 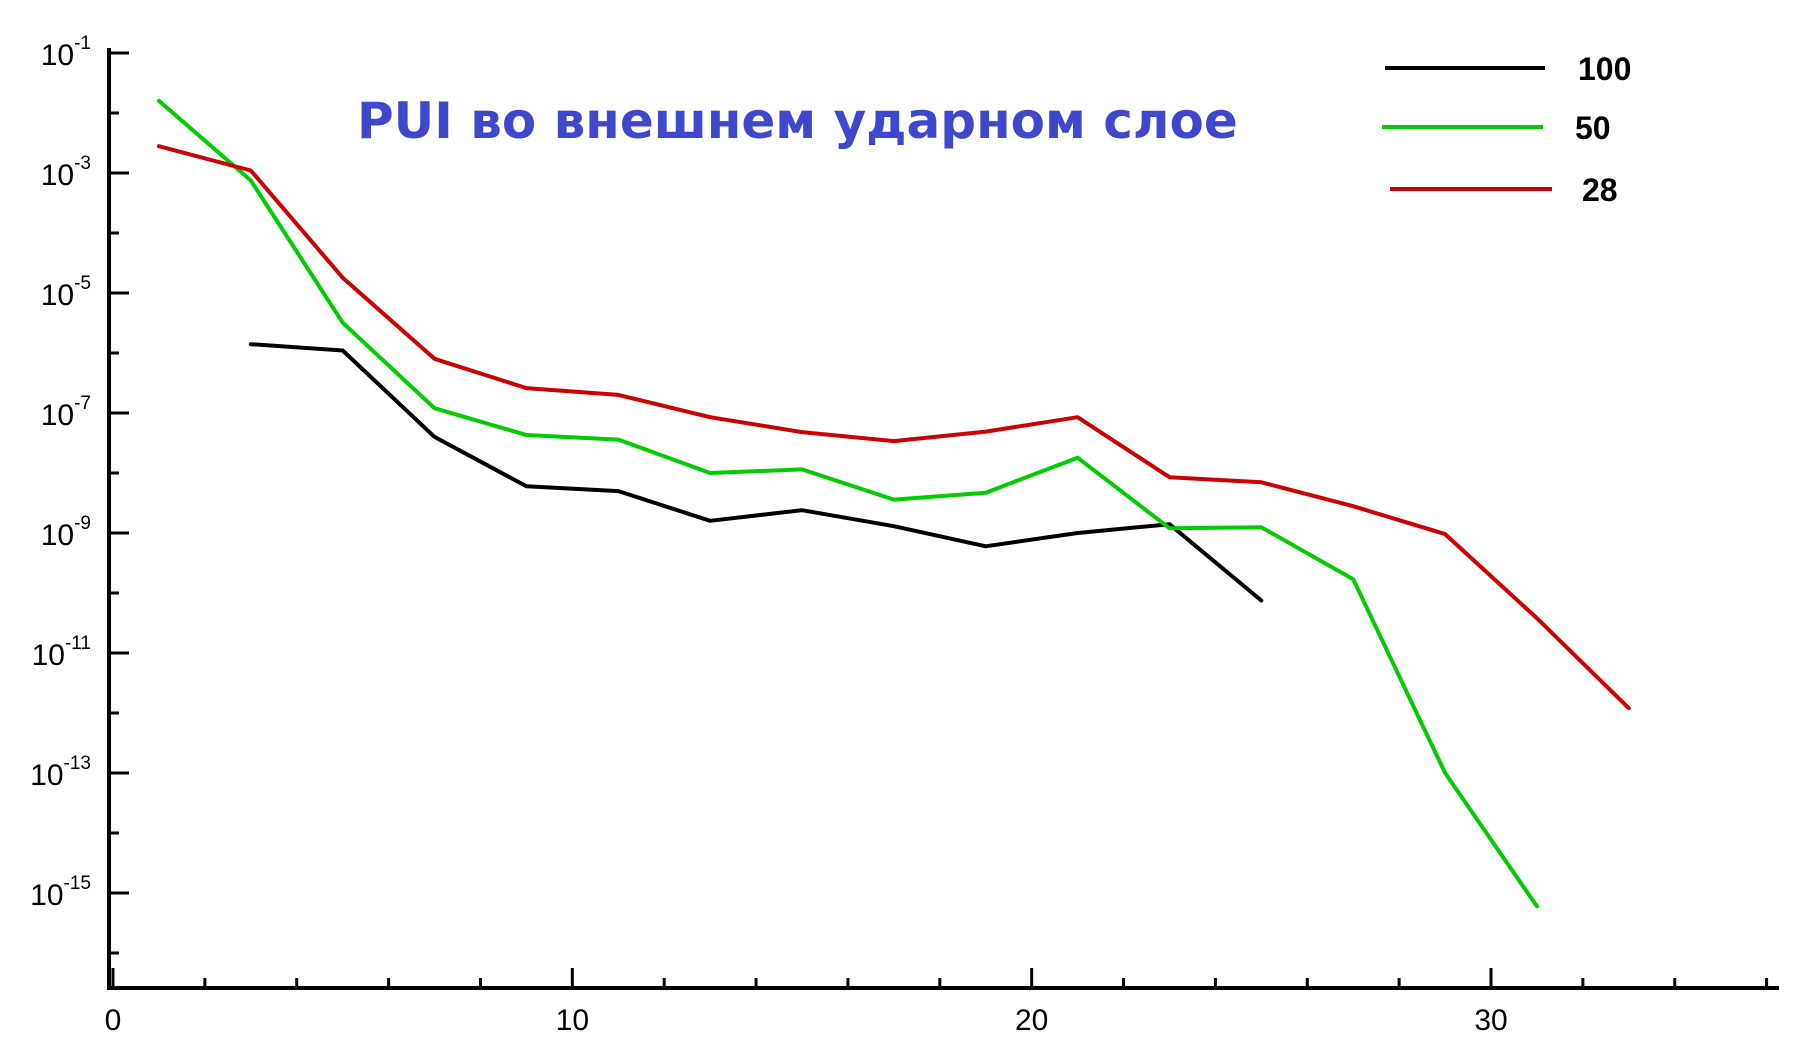 I want to click on y-tick-label: 10⁻¹⁵, so click(x=60, y=892).